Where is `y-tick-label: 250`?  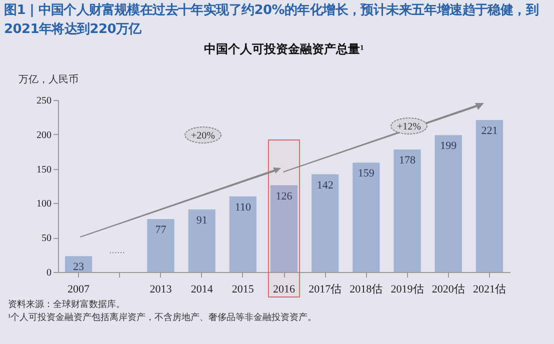
y-tick-label: 250 is located at coordinates (44, 101).